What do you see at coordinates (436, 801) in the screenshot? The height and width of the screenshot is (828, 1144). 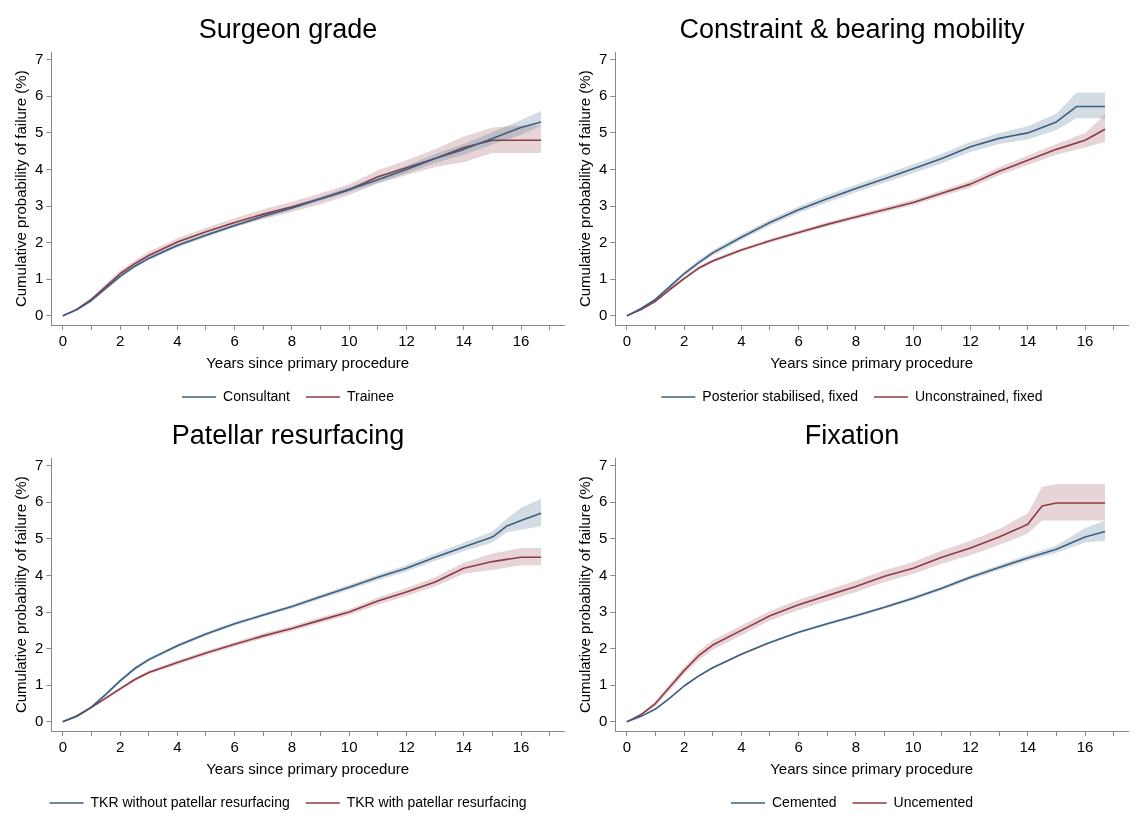 I see `legend-label: TKR with patellar resurfacing` at bounding box center [436, 801].